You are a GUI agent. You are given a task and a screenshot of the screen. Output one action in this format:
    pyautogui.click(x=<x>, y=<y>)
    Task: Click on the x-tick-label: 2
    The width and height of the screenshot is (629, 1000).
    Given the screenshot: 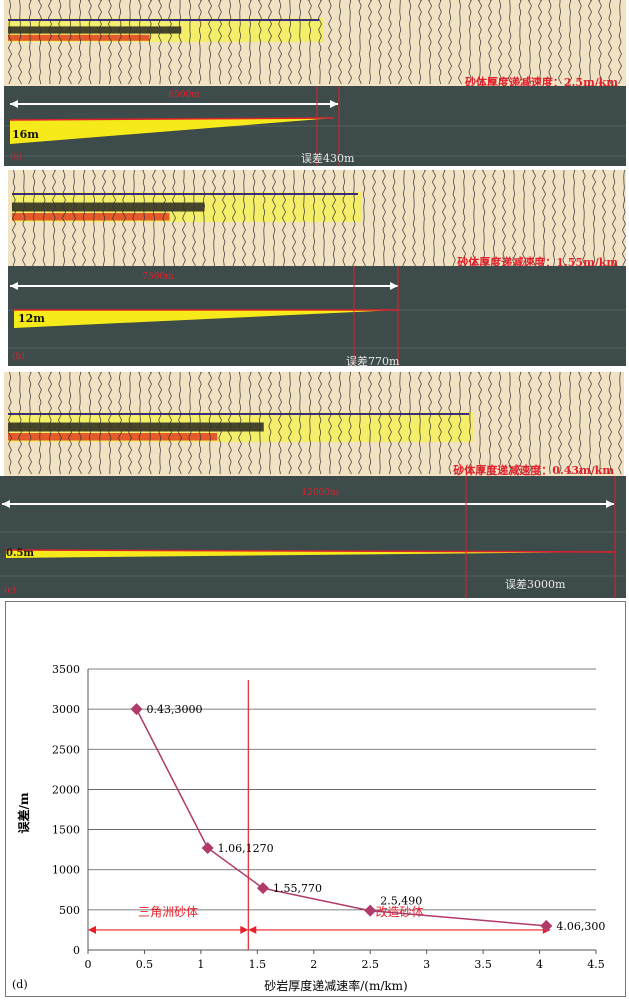 What is the action you would take?
    pyautogui.click(x=313, y=964)
    